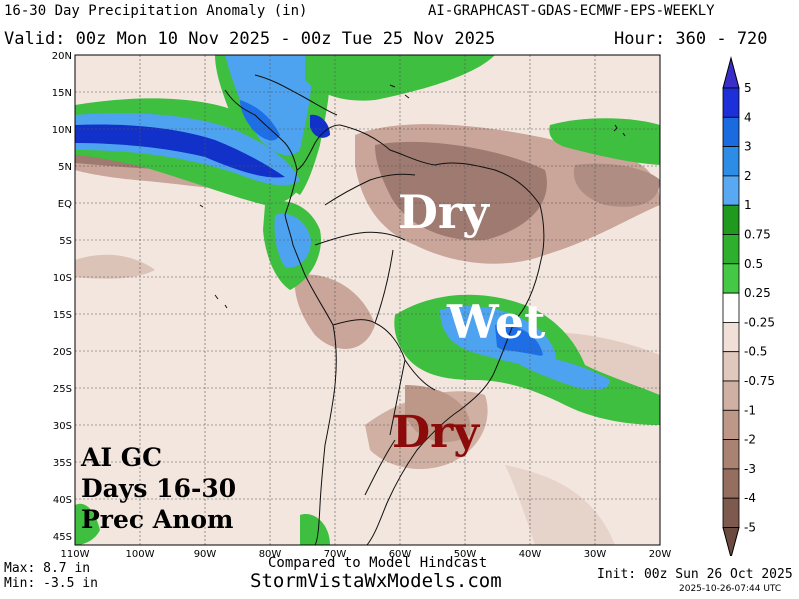 The width and height of the screenshot is (799, 599). I want to click on lat-label: 40S, so click(62, 500).